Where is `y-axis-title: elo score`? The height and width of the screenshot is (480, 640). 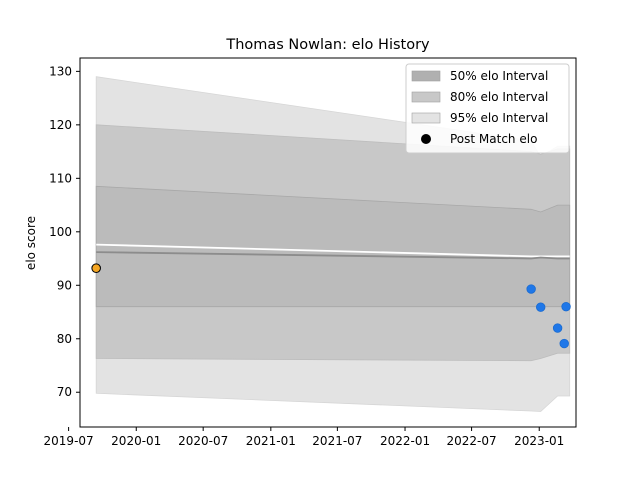
y-axis-title: elo score is located at coordinates (31, 243).